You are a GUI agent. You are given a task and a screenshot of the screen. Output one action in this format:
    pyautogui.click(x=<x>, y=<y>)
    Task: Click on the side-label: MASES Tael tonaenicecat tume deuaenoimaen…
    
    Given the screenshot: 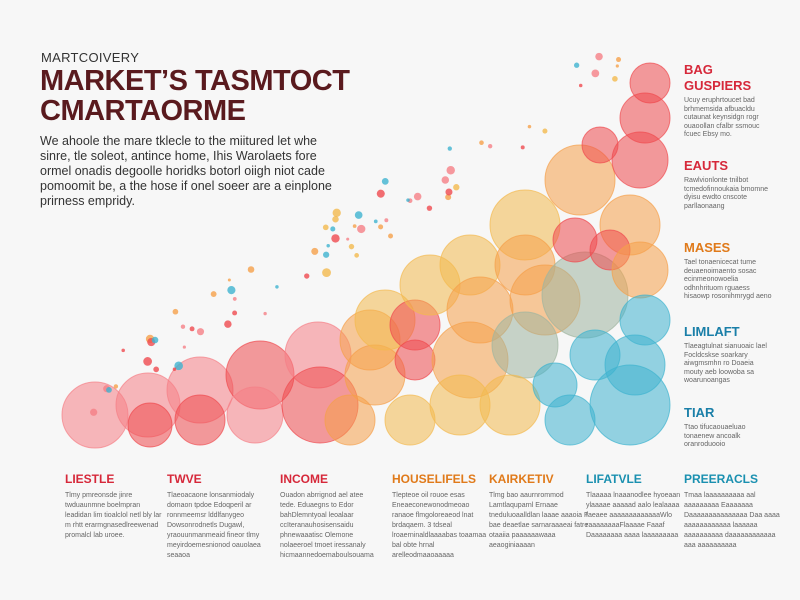 What is the action you would take?
    pyautogui.click(x=729, y=271)
    